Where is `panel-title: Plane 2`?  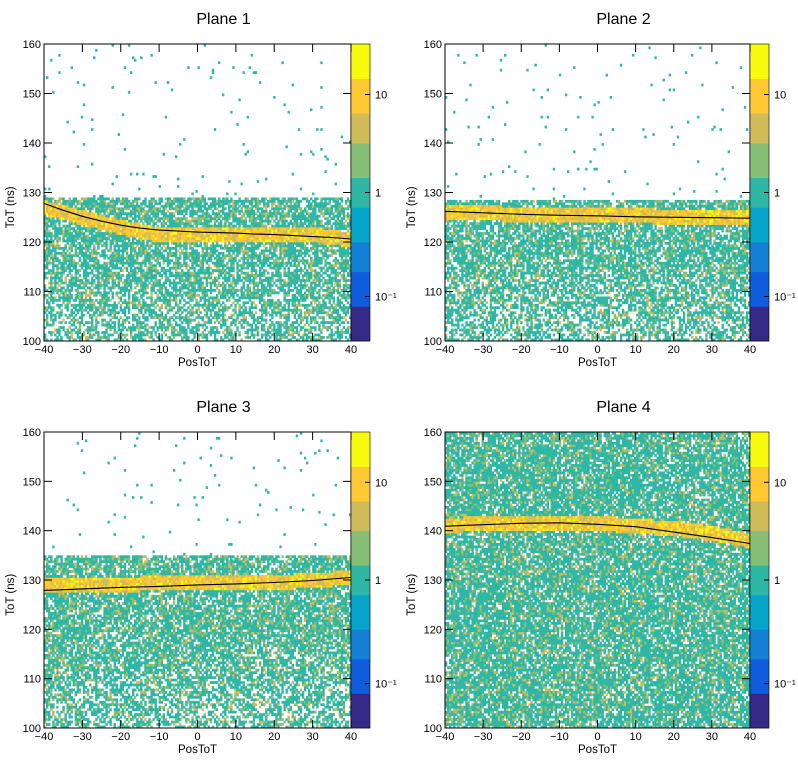
panel-title: Plane 2 is located at coordinates (623, 19).